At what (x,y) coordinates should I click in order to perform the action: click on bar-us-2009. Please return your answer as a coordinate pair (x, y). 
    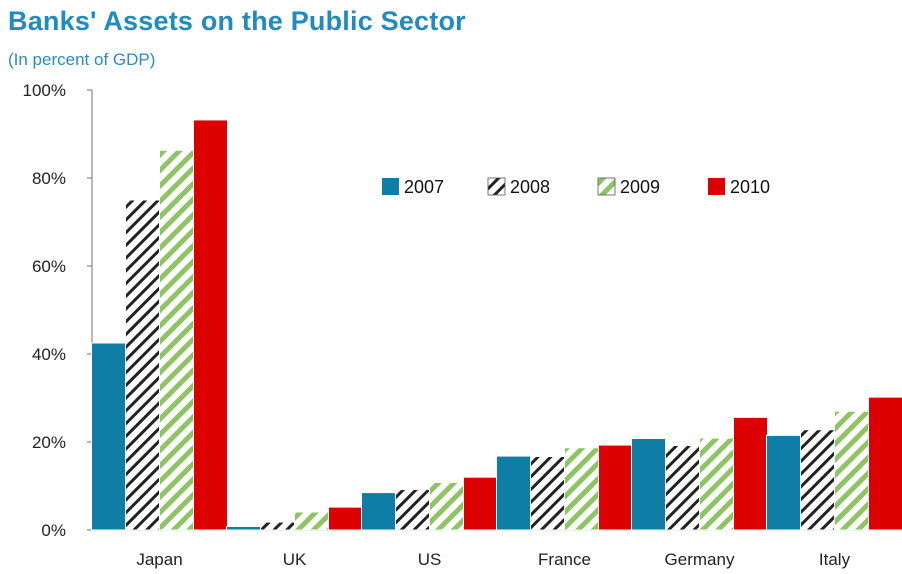
    Looking at the image, I should click on (446, 506).